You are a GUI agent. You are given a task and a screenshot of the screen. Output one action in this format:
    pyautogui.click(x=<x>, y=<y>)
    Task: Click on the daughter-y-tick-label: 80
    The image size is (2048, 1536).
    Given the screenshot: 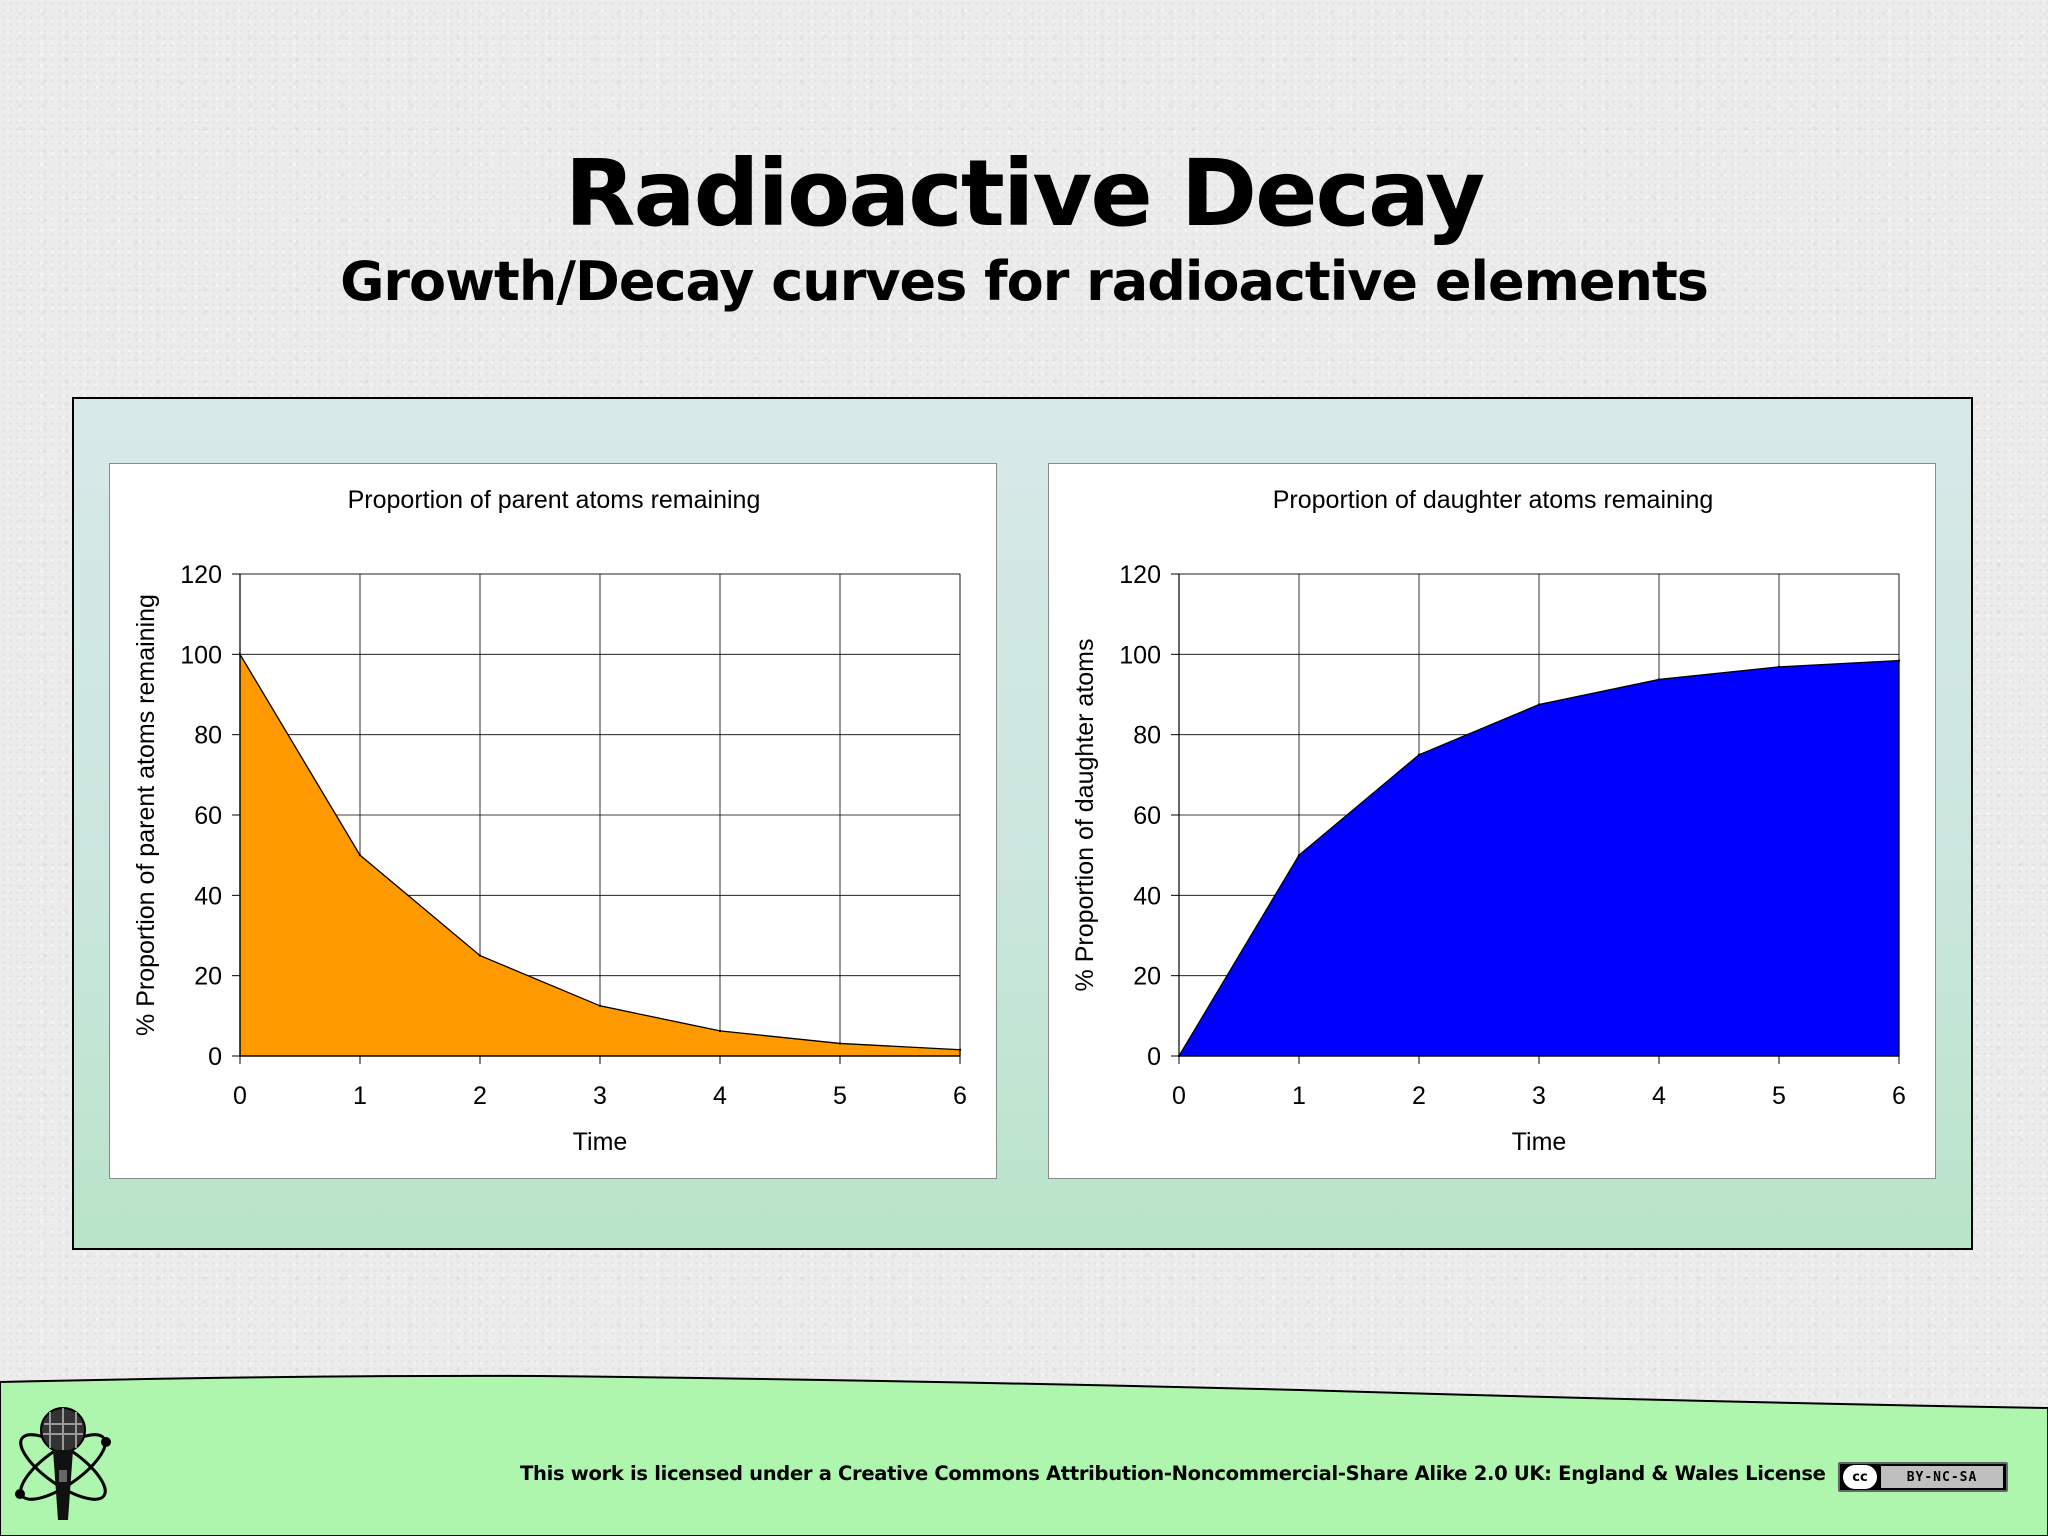 What is the action you would take?
    pyautogui.click(x=1147, y=736)
    